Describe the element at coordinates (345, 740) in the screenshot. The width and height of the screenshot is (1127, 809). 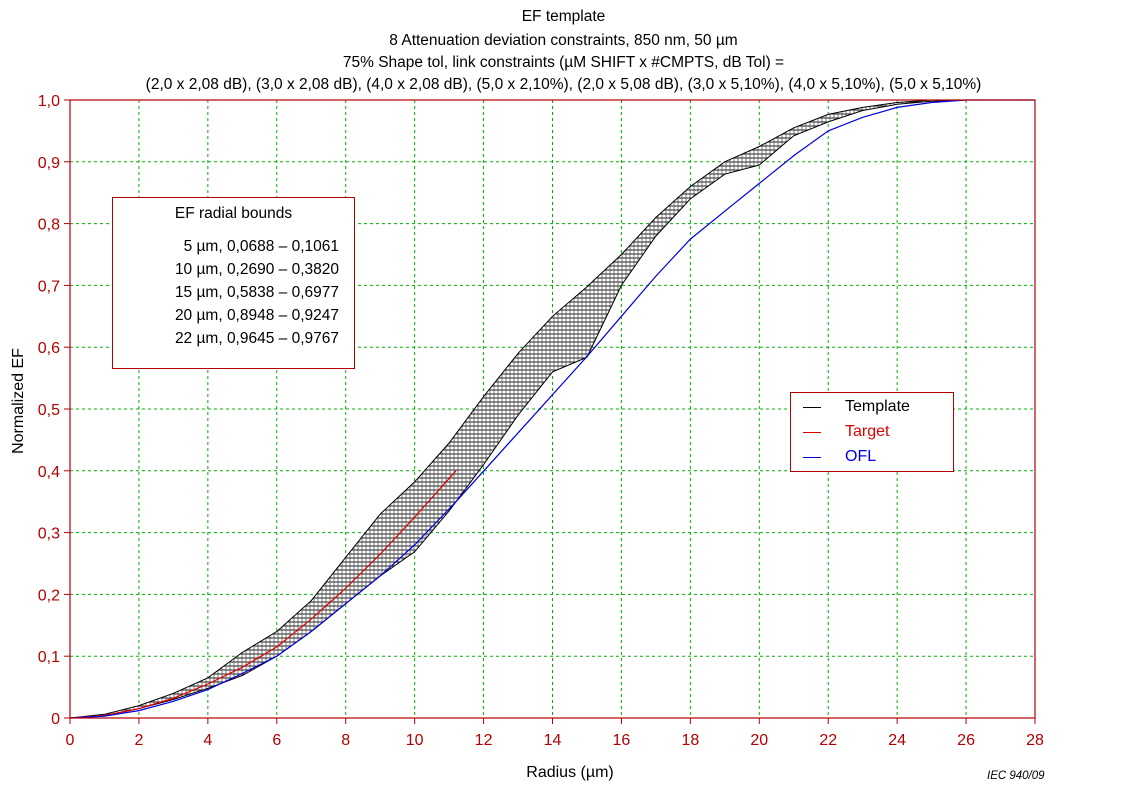
I see `x-tick-label: 8` at that location.